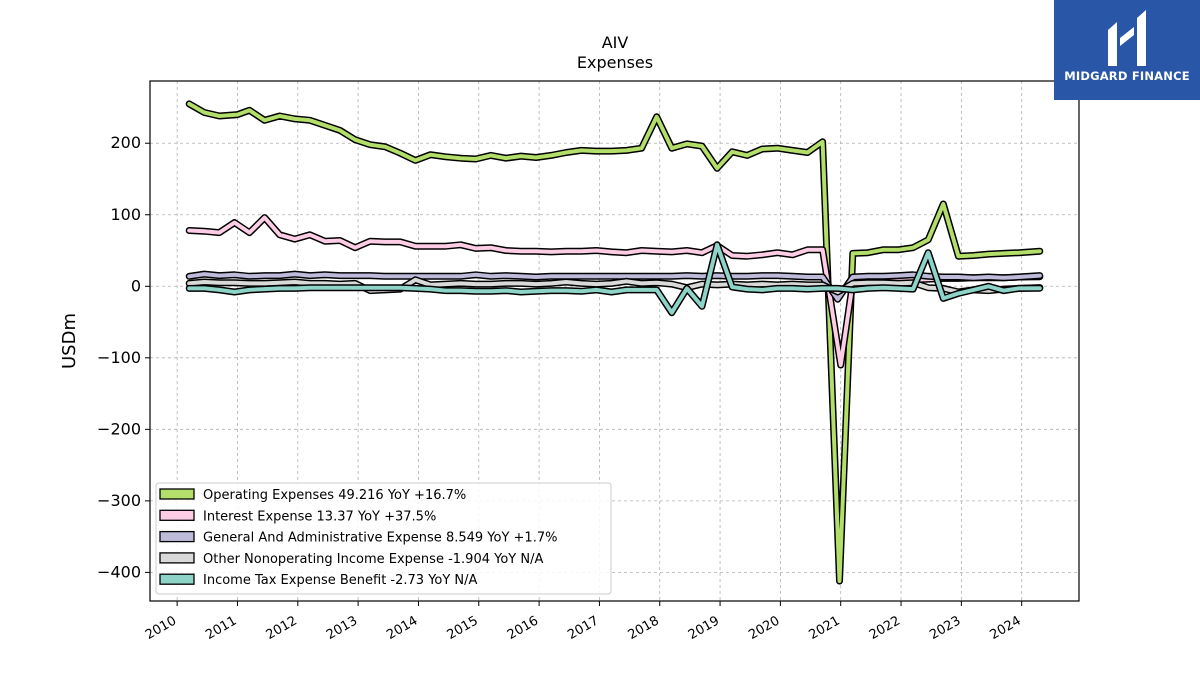 The width and height of the screenshot is (1200, 675). I want to click on x-tick-label: 2021, so click(825, 628).